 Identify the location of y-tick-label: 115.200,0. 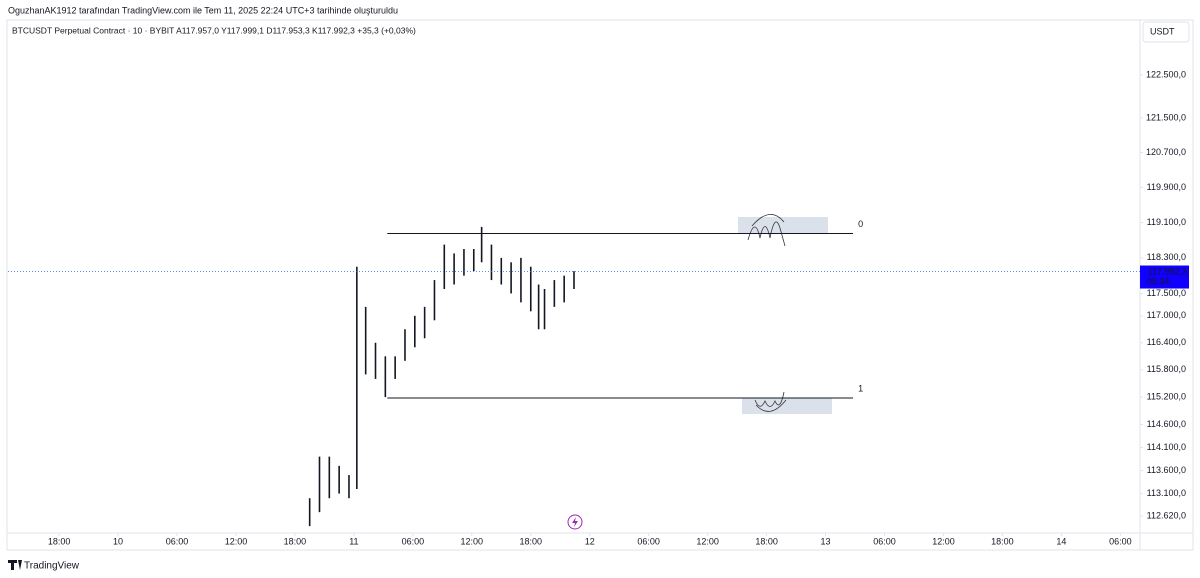
(1166, 396).